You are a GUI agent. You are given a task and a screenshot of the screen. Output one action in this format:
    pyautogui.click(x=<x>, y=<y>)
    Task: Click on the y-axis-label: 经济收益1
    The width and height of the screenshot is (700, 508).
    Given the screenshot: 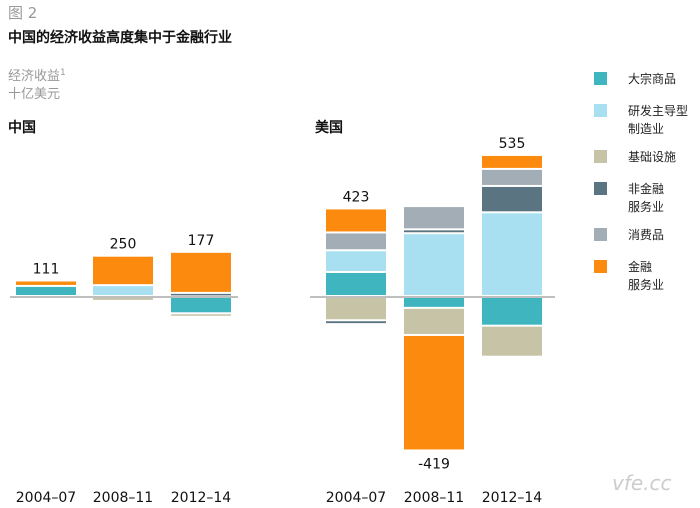 What is the action you would take?
    pyautogui.click(x=37, y=76)
    